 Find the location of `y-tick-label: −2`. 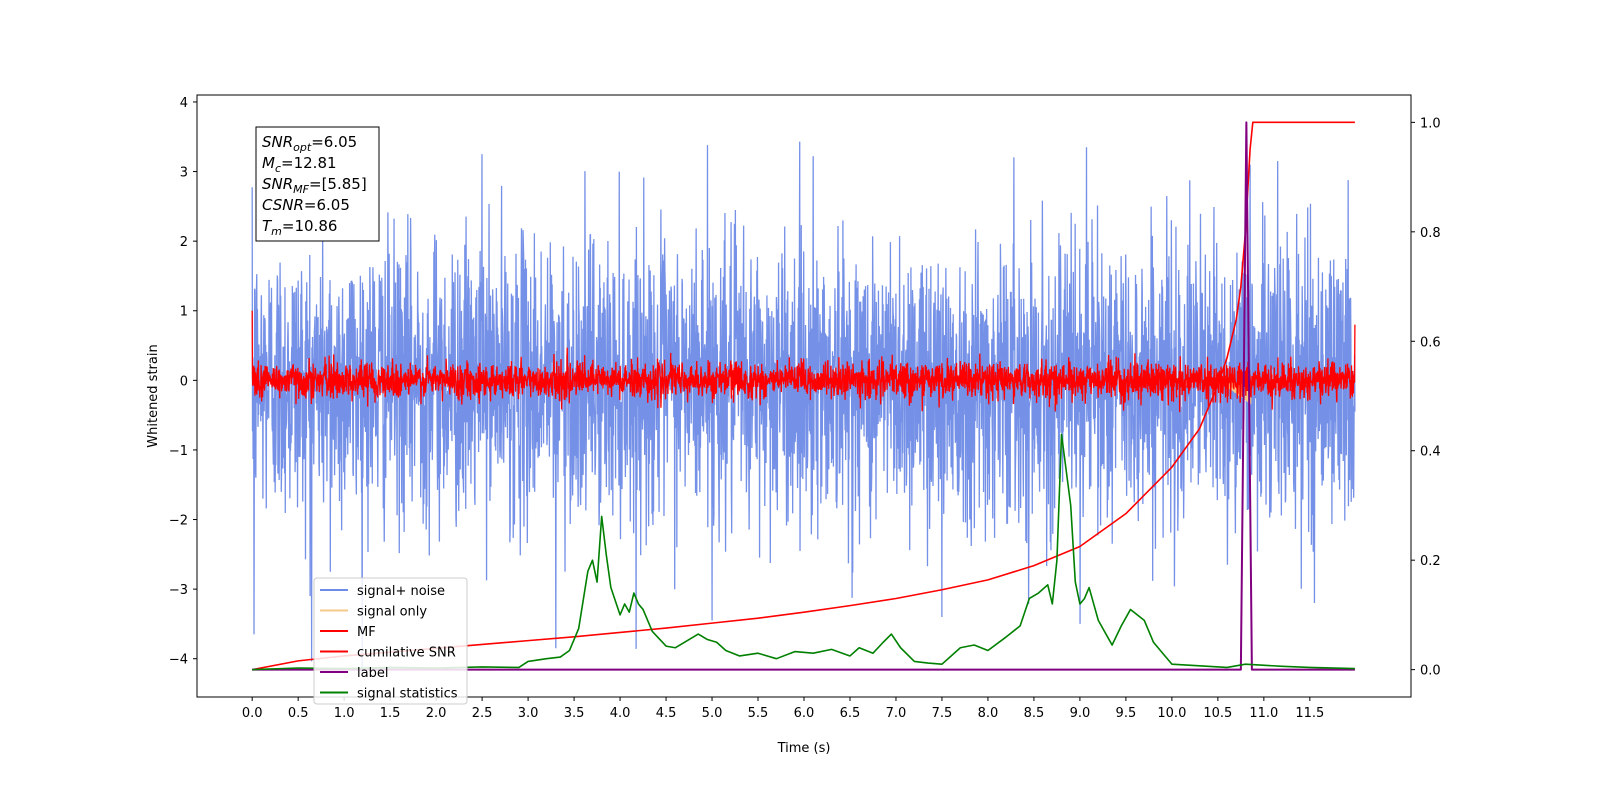

y-tick-label: −2 is located at coordinates (178, 521).